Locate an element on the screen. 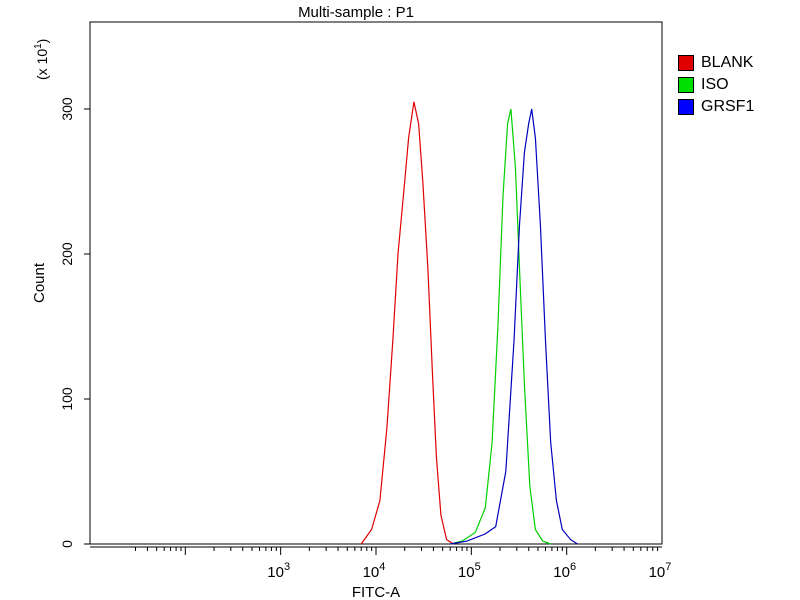 The image size is (800, 600). x-ticks: 10³ 10⁴ 10⁵ 10⁶ 10⁷ is located at coordinates (381, 563).